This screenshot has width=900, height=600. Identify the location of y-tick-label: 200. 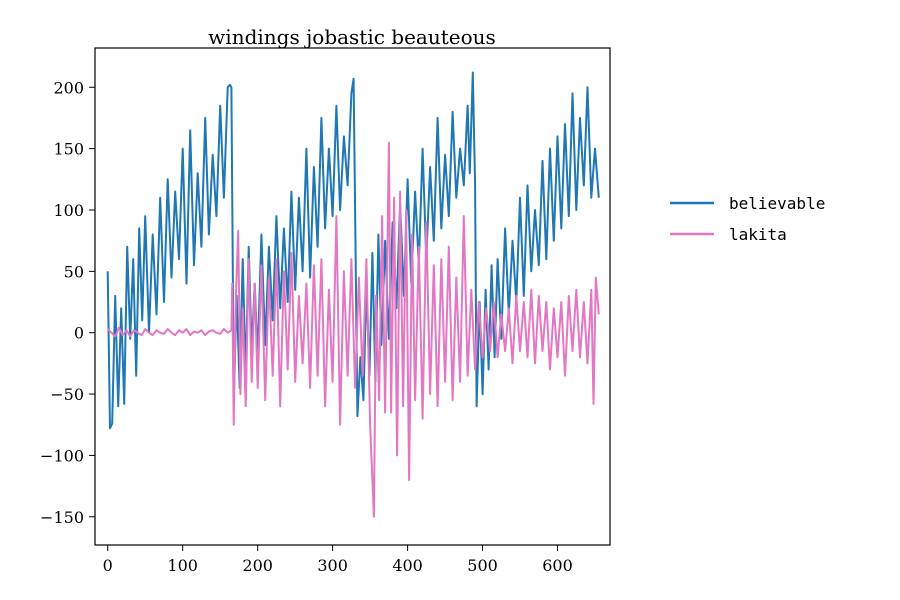
(68, 87).